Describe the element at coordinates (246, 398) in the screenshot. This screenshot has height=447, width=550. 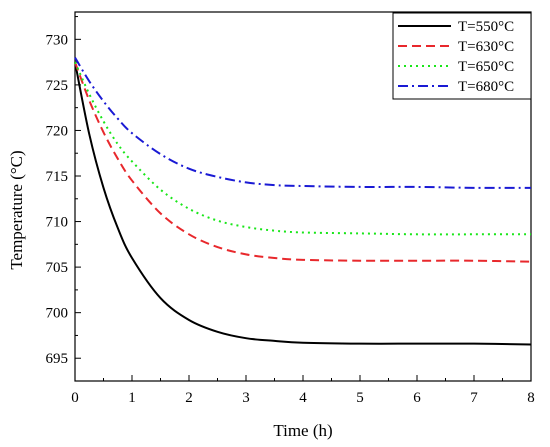
I see `x-tick-label: 3` at that location.